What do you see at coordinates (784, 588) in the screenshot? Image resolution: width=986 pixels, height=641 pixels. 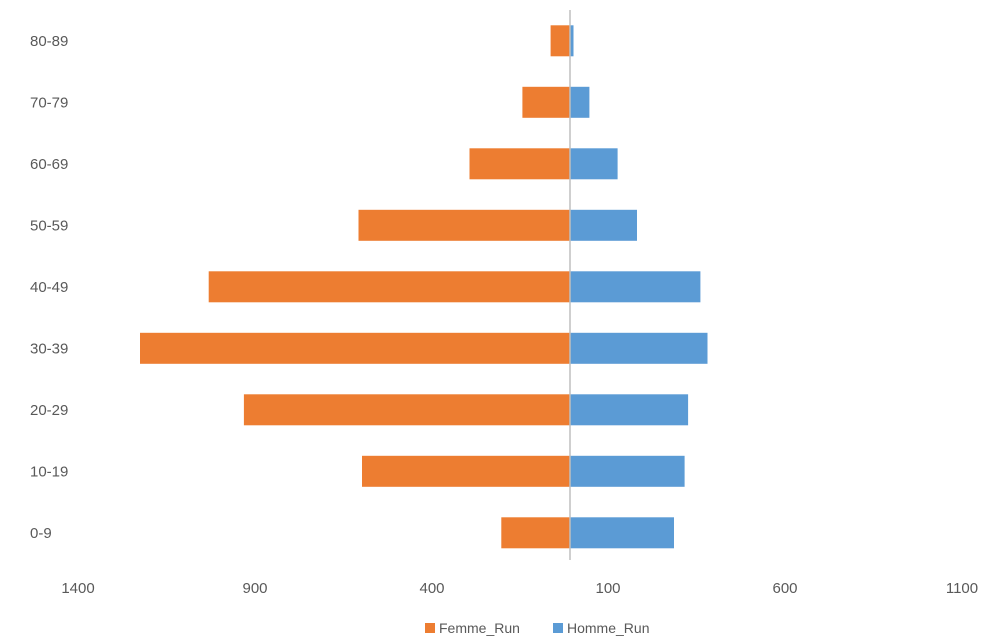 I see `x-tick-label-600: 600` at bounding box center [784, 588].